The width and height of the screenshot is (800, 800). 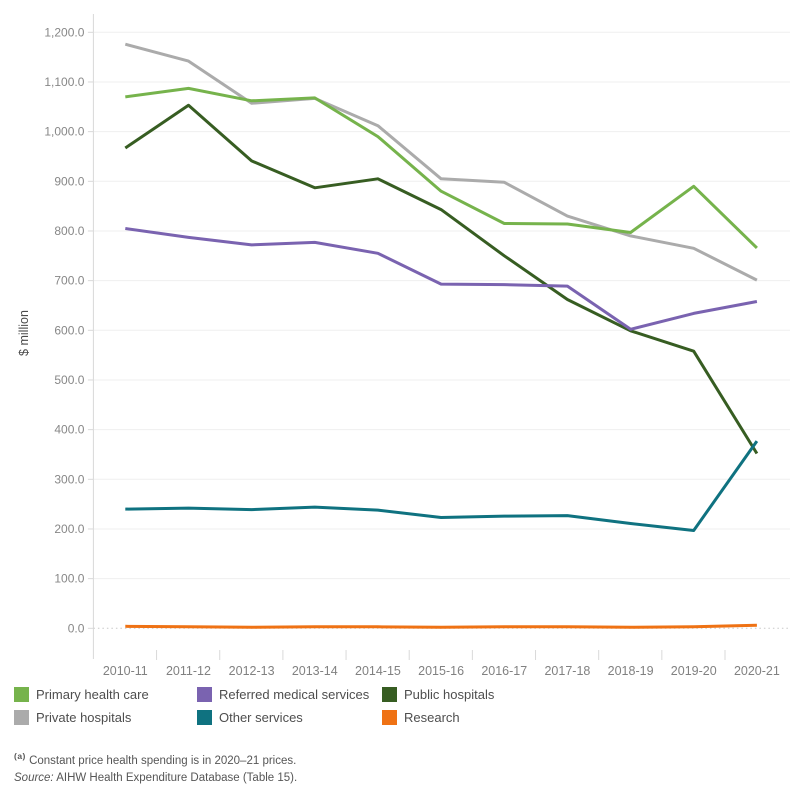 I want to click on x-tick-label: 2013-14, so click(x=315, y=671).